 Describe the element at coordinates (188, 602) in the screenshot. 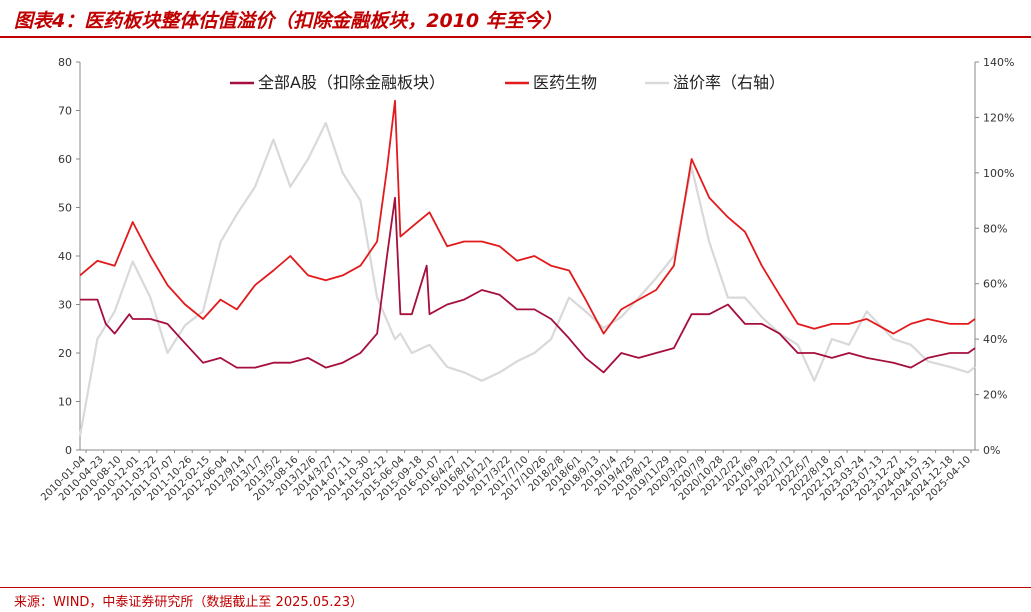

I see `source-note: 来源：WIND，中泰证券研究所（数据截止至 2025.05.23）` at that location.